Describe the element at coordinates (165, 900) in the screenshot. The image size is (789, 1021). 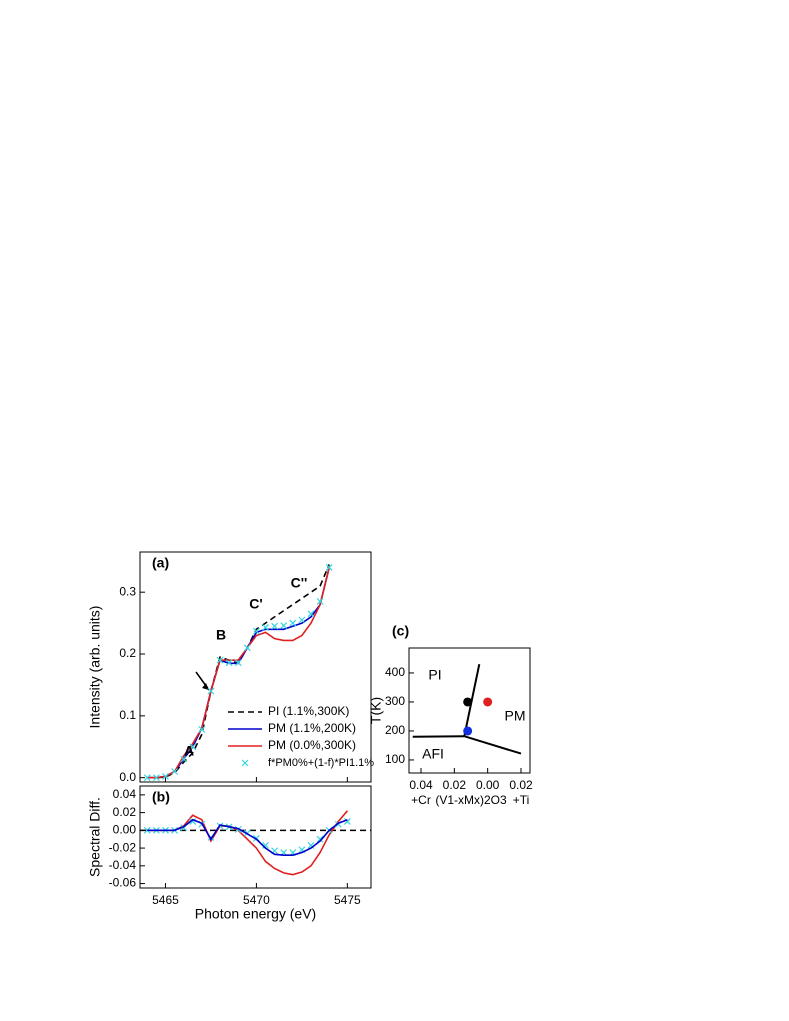
I see `x-tick-label: 5465` at that location.